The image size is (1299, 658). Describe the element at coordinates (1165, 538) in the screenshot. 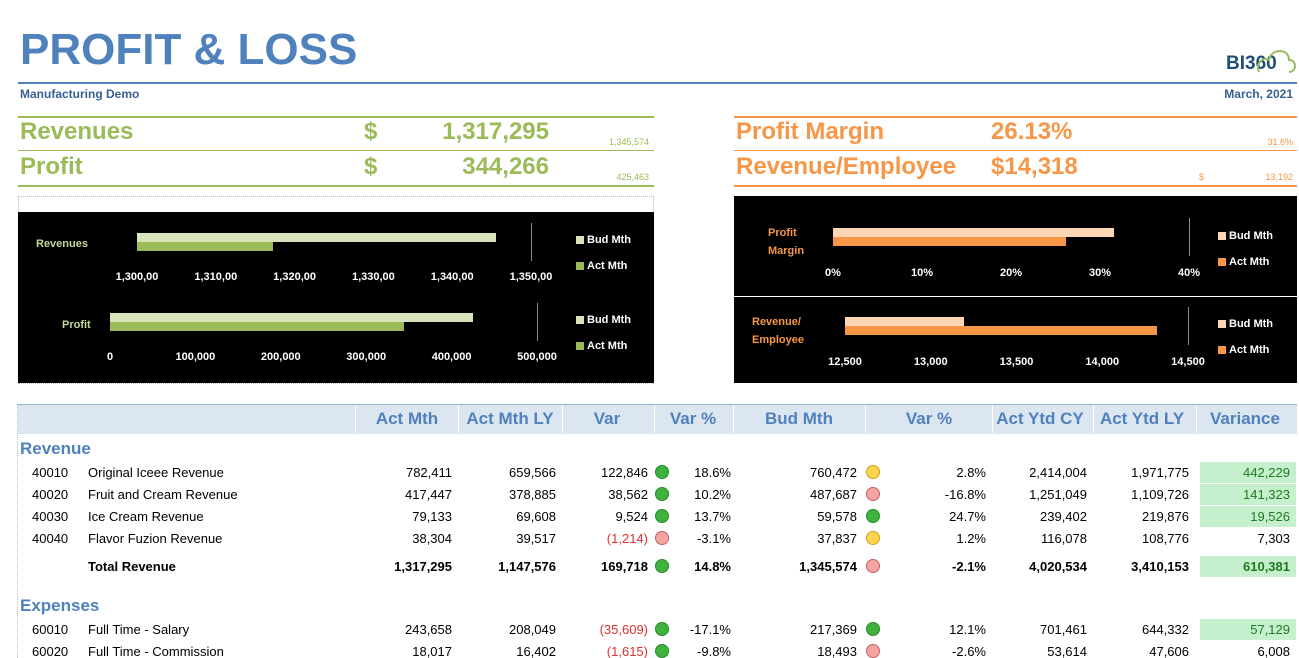

I see `cell: 108,776` at that location.